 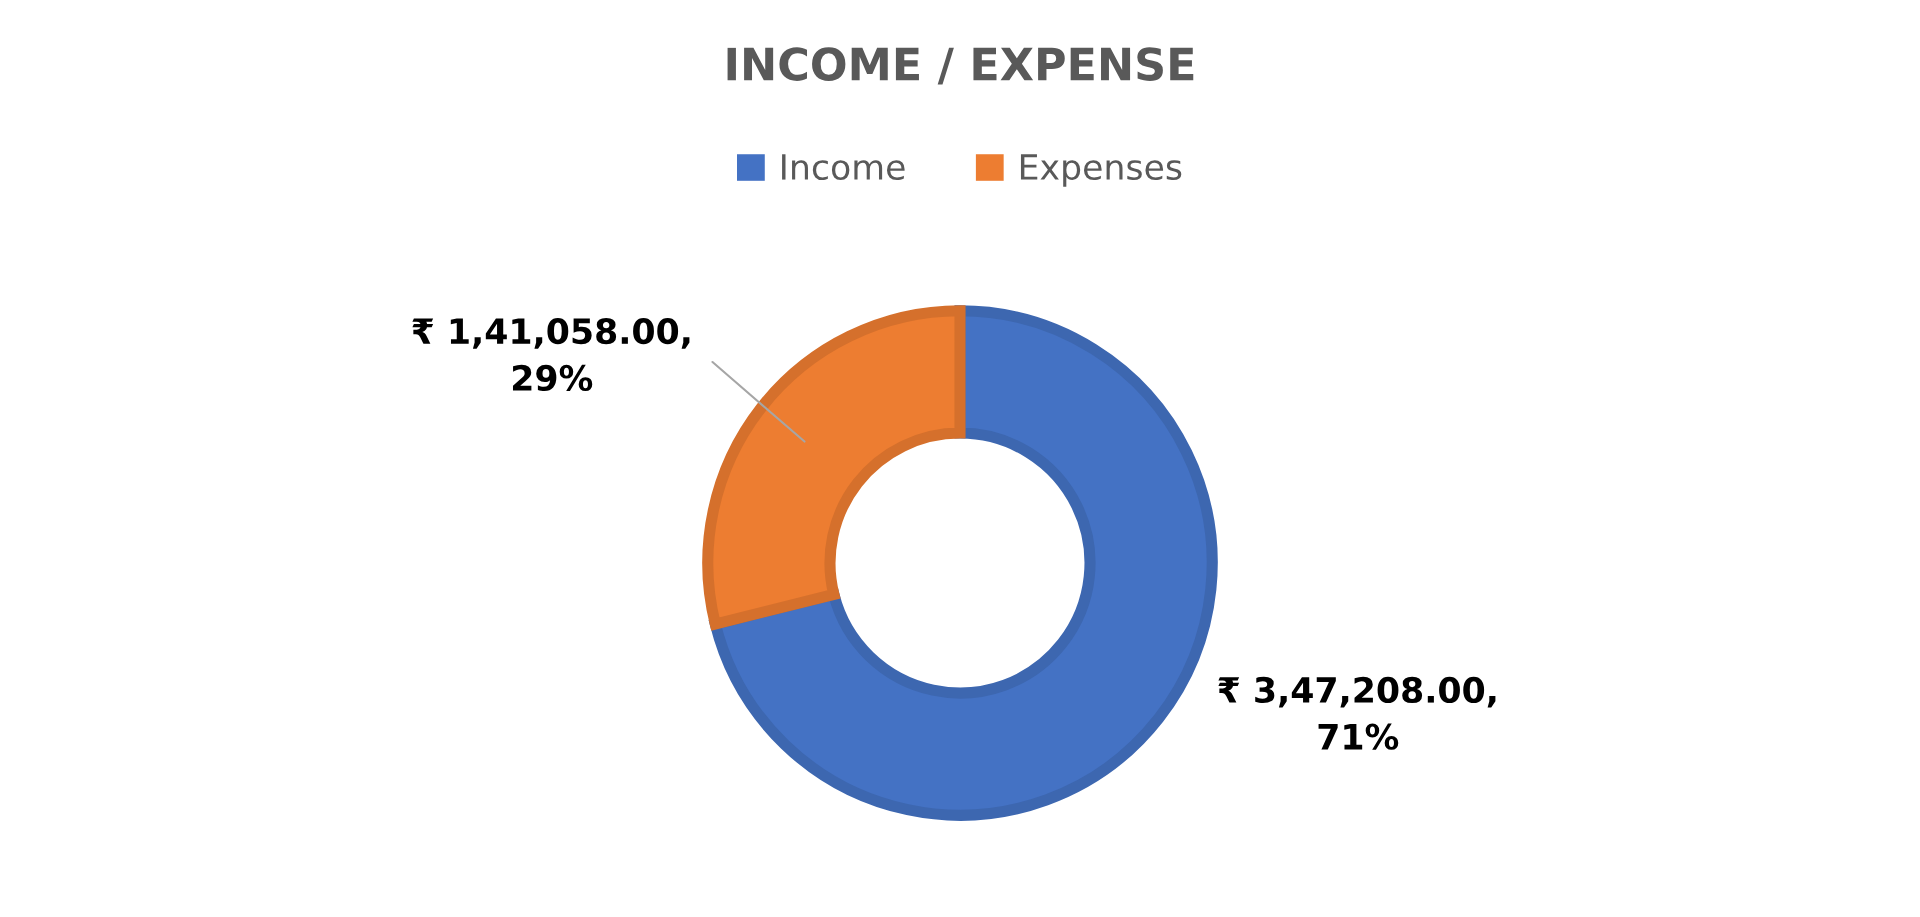 What do you see at coordinates (960, 66) in the screenshot?
I see `chart-title: INCOME / EXPENSE` at bounding box center [960, 66].